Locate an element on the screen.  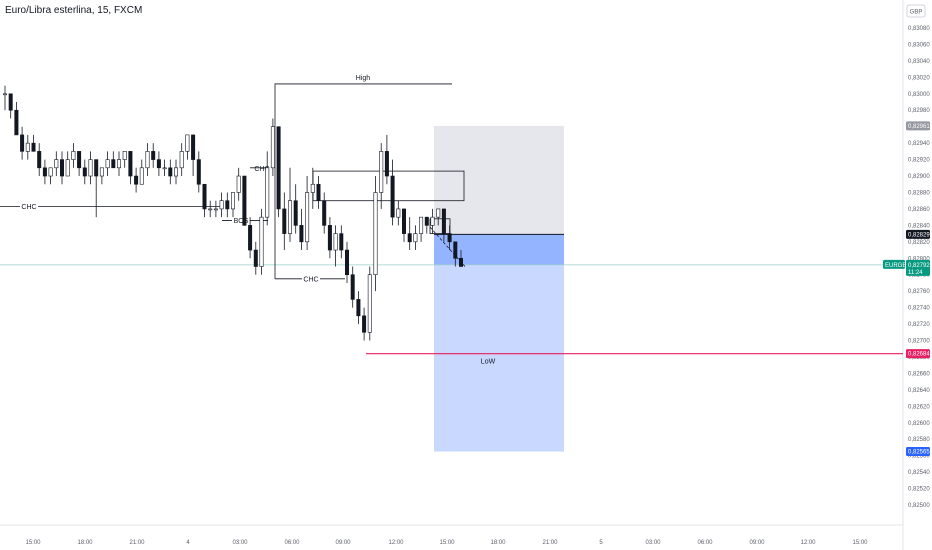
low-label: LoW is located at coordinates (488, 362).